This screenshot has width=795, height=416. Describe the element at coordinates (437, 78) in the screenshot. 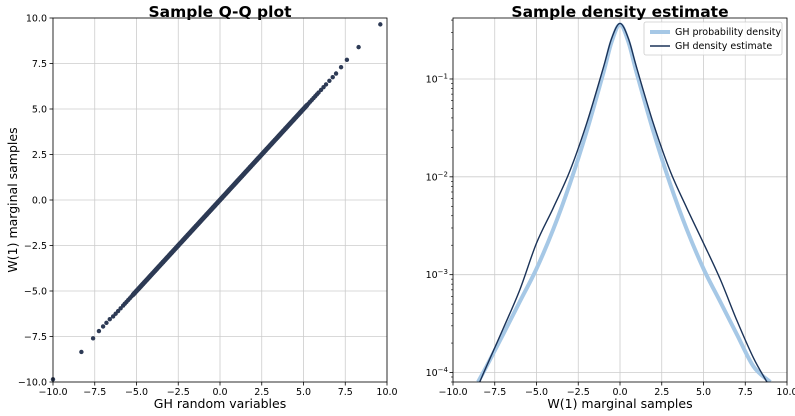

I see `density-ytick-label: 10⁻¹` at that location.